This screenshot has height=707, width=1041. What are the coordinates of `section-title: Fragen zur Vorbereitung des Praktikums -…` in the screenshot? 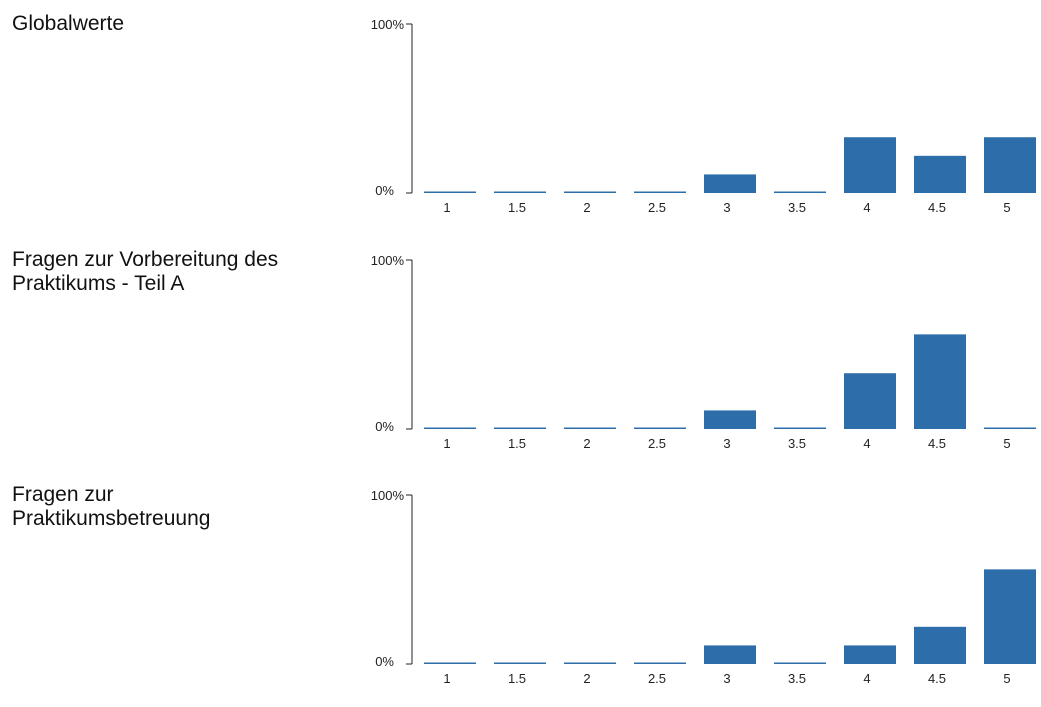 It's located at (145, 271).